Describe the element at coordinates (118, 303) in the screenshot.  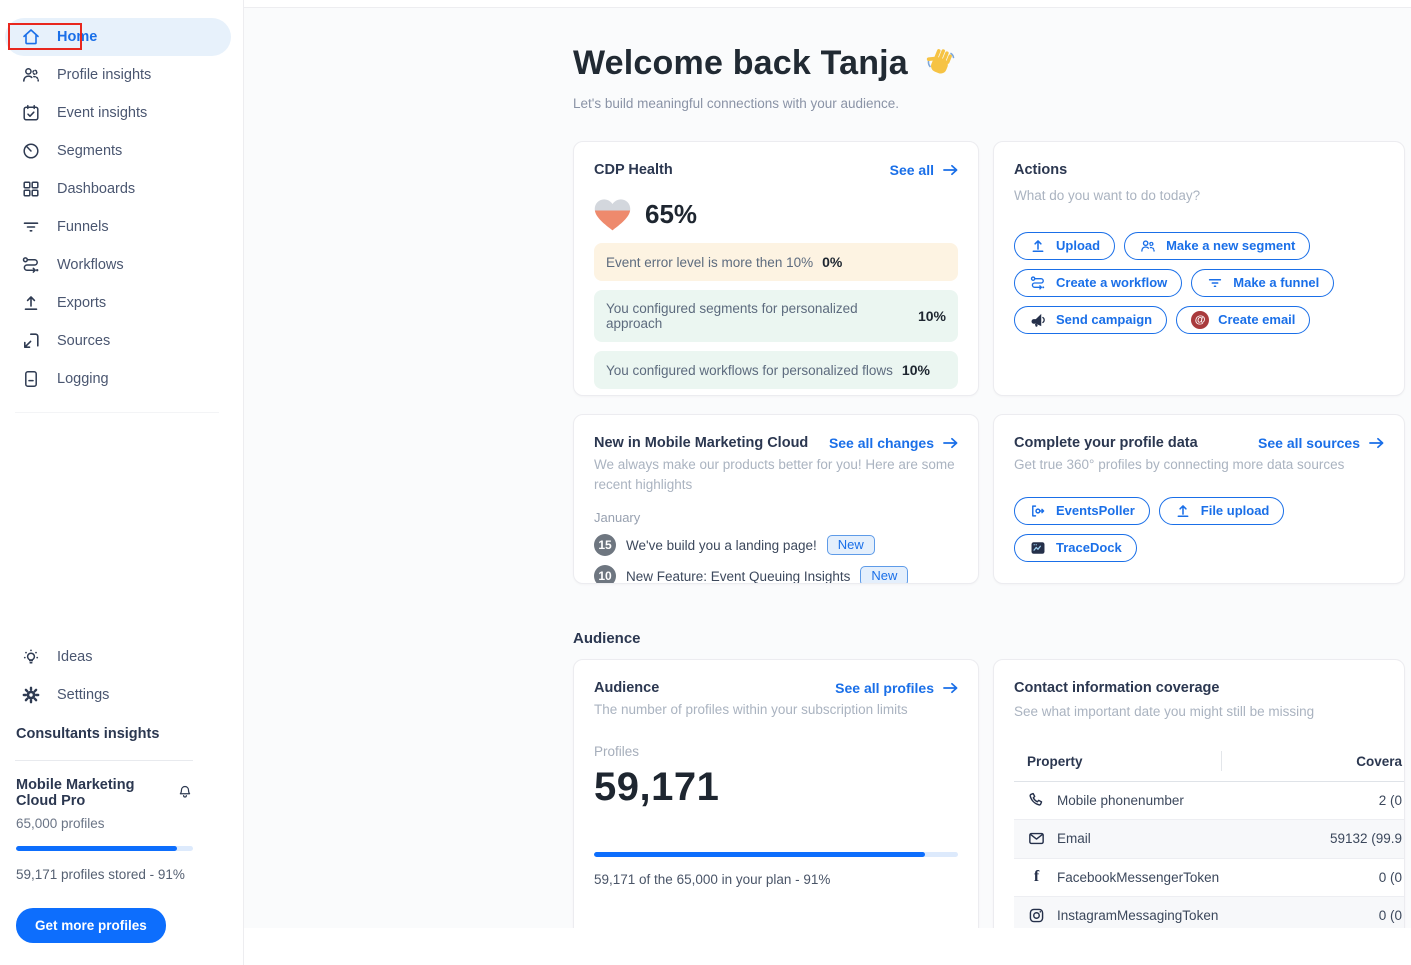
I see `sidebar-item-exports: Exports` at that location.